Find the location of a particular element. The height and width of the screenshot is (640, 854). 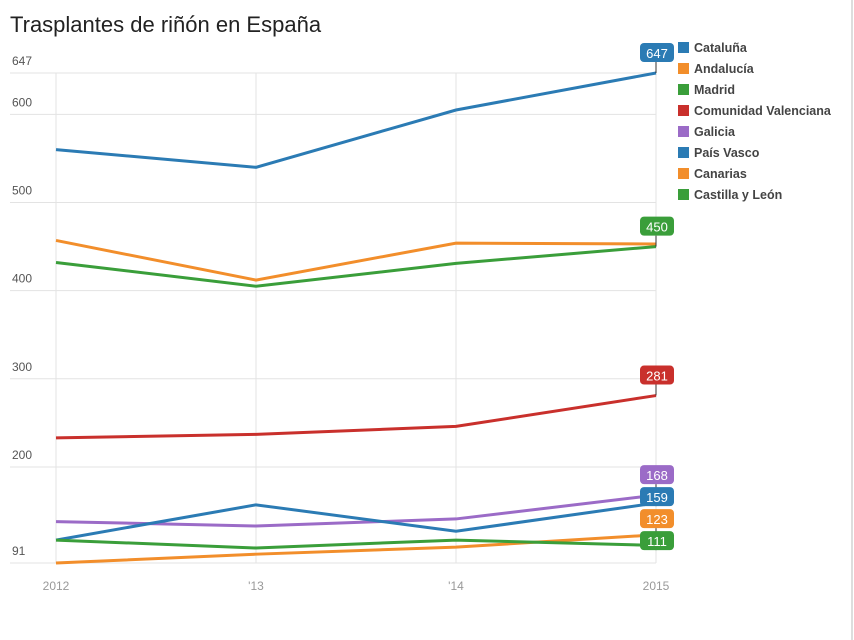

y-tick-label: 647 is located at coordinates (22, 61).